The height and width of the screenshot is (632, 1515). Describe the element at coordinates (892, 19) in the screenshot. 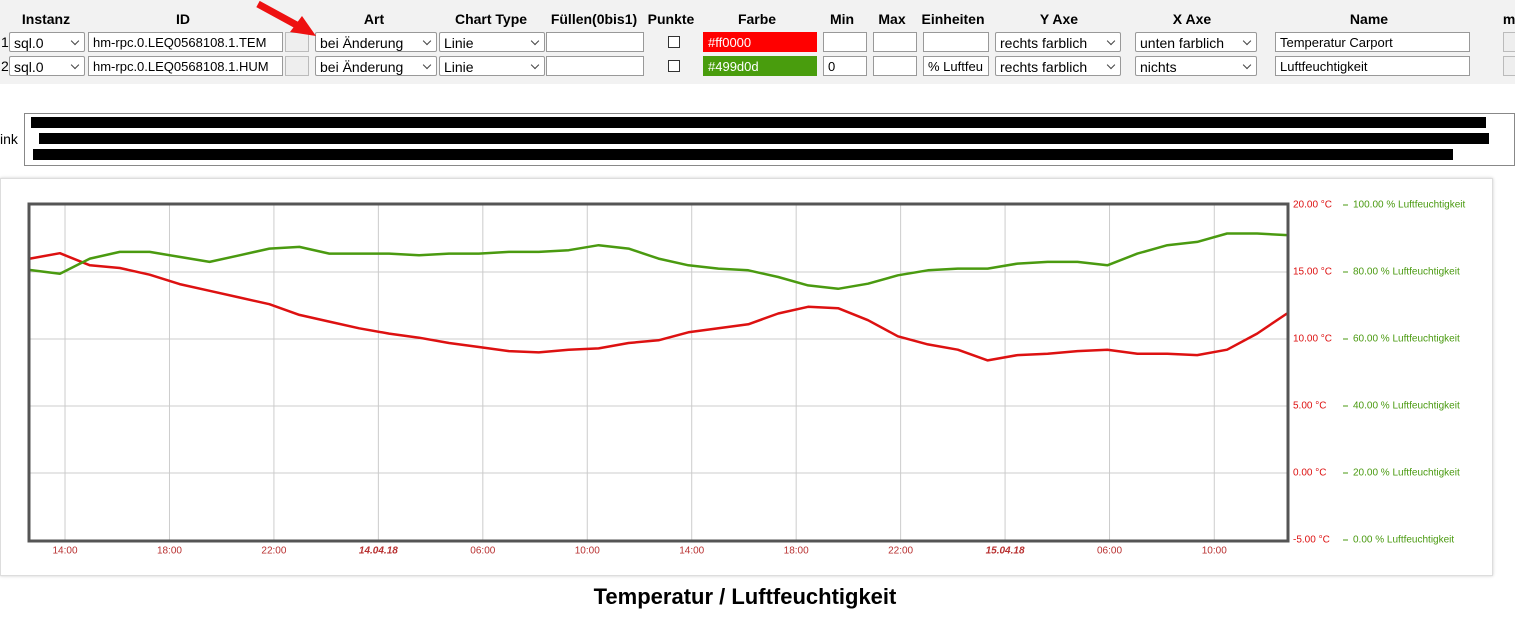

I see `column-header: Max` at that location.